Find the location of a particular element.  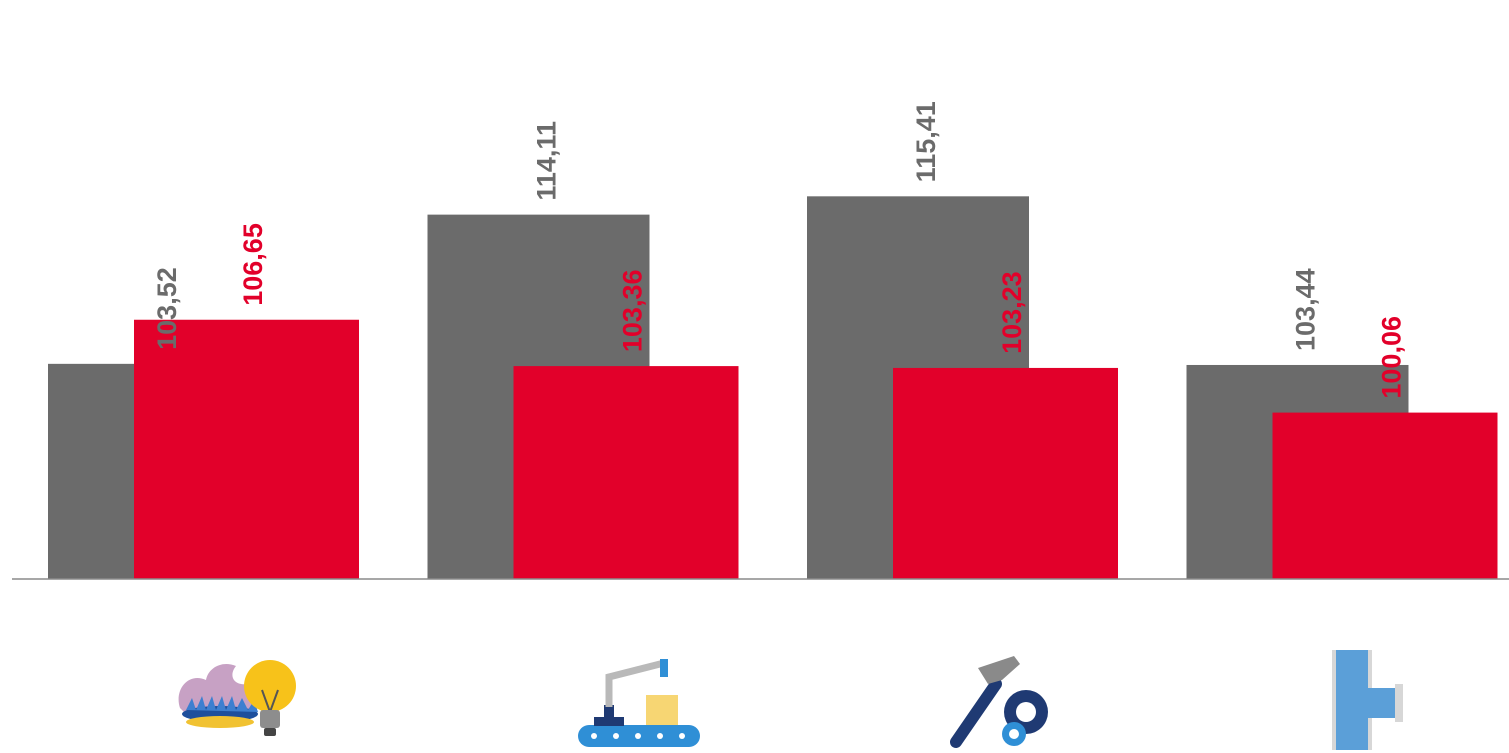

gas-flame-and-lightbulb-icon is located at coordinates (237, 698).